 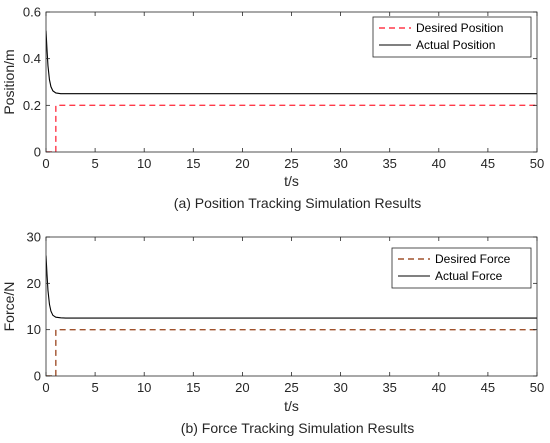 What do you see at coordinates (473, 259) in the screenshot?
I see `legend-entry: Desired Force` at bounding box center [473, 259].